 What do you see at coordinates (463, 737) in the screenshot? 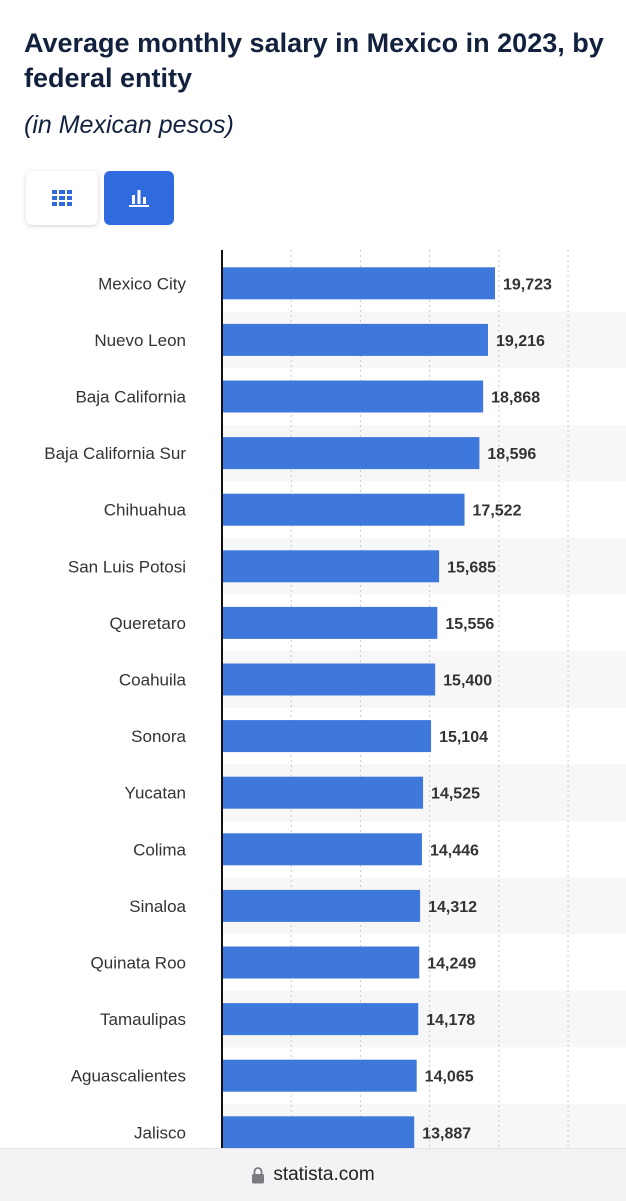
I see `value-label: 15,104` at bounding box center [463, 737].